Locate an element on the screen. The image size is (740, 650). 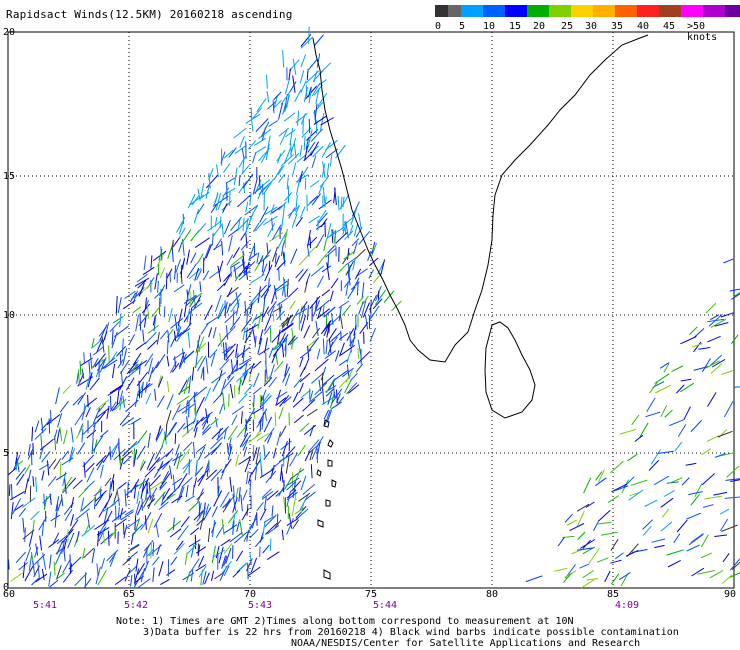
scale-label: 30 is located at coordinates (591, 26).